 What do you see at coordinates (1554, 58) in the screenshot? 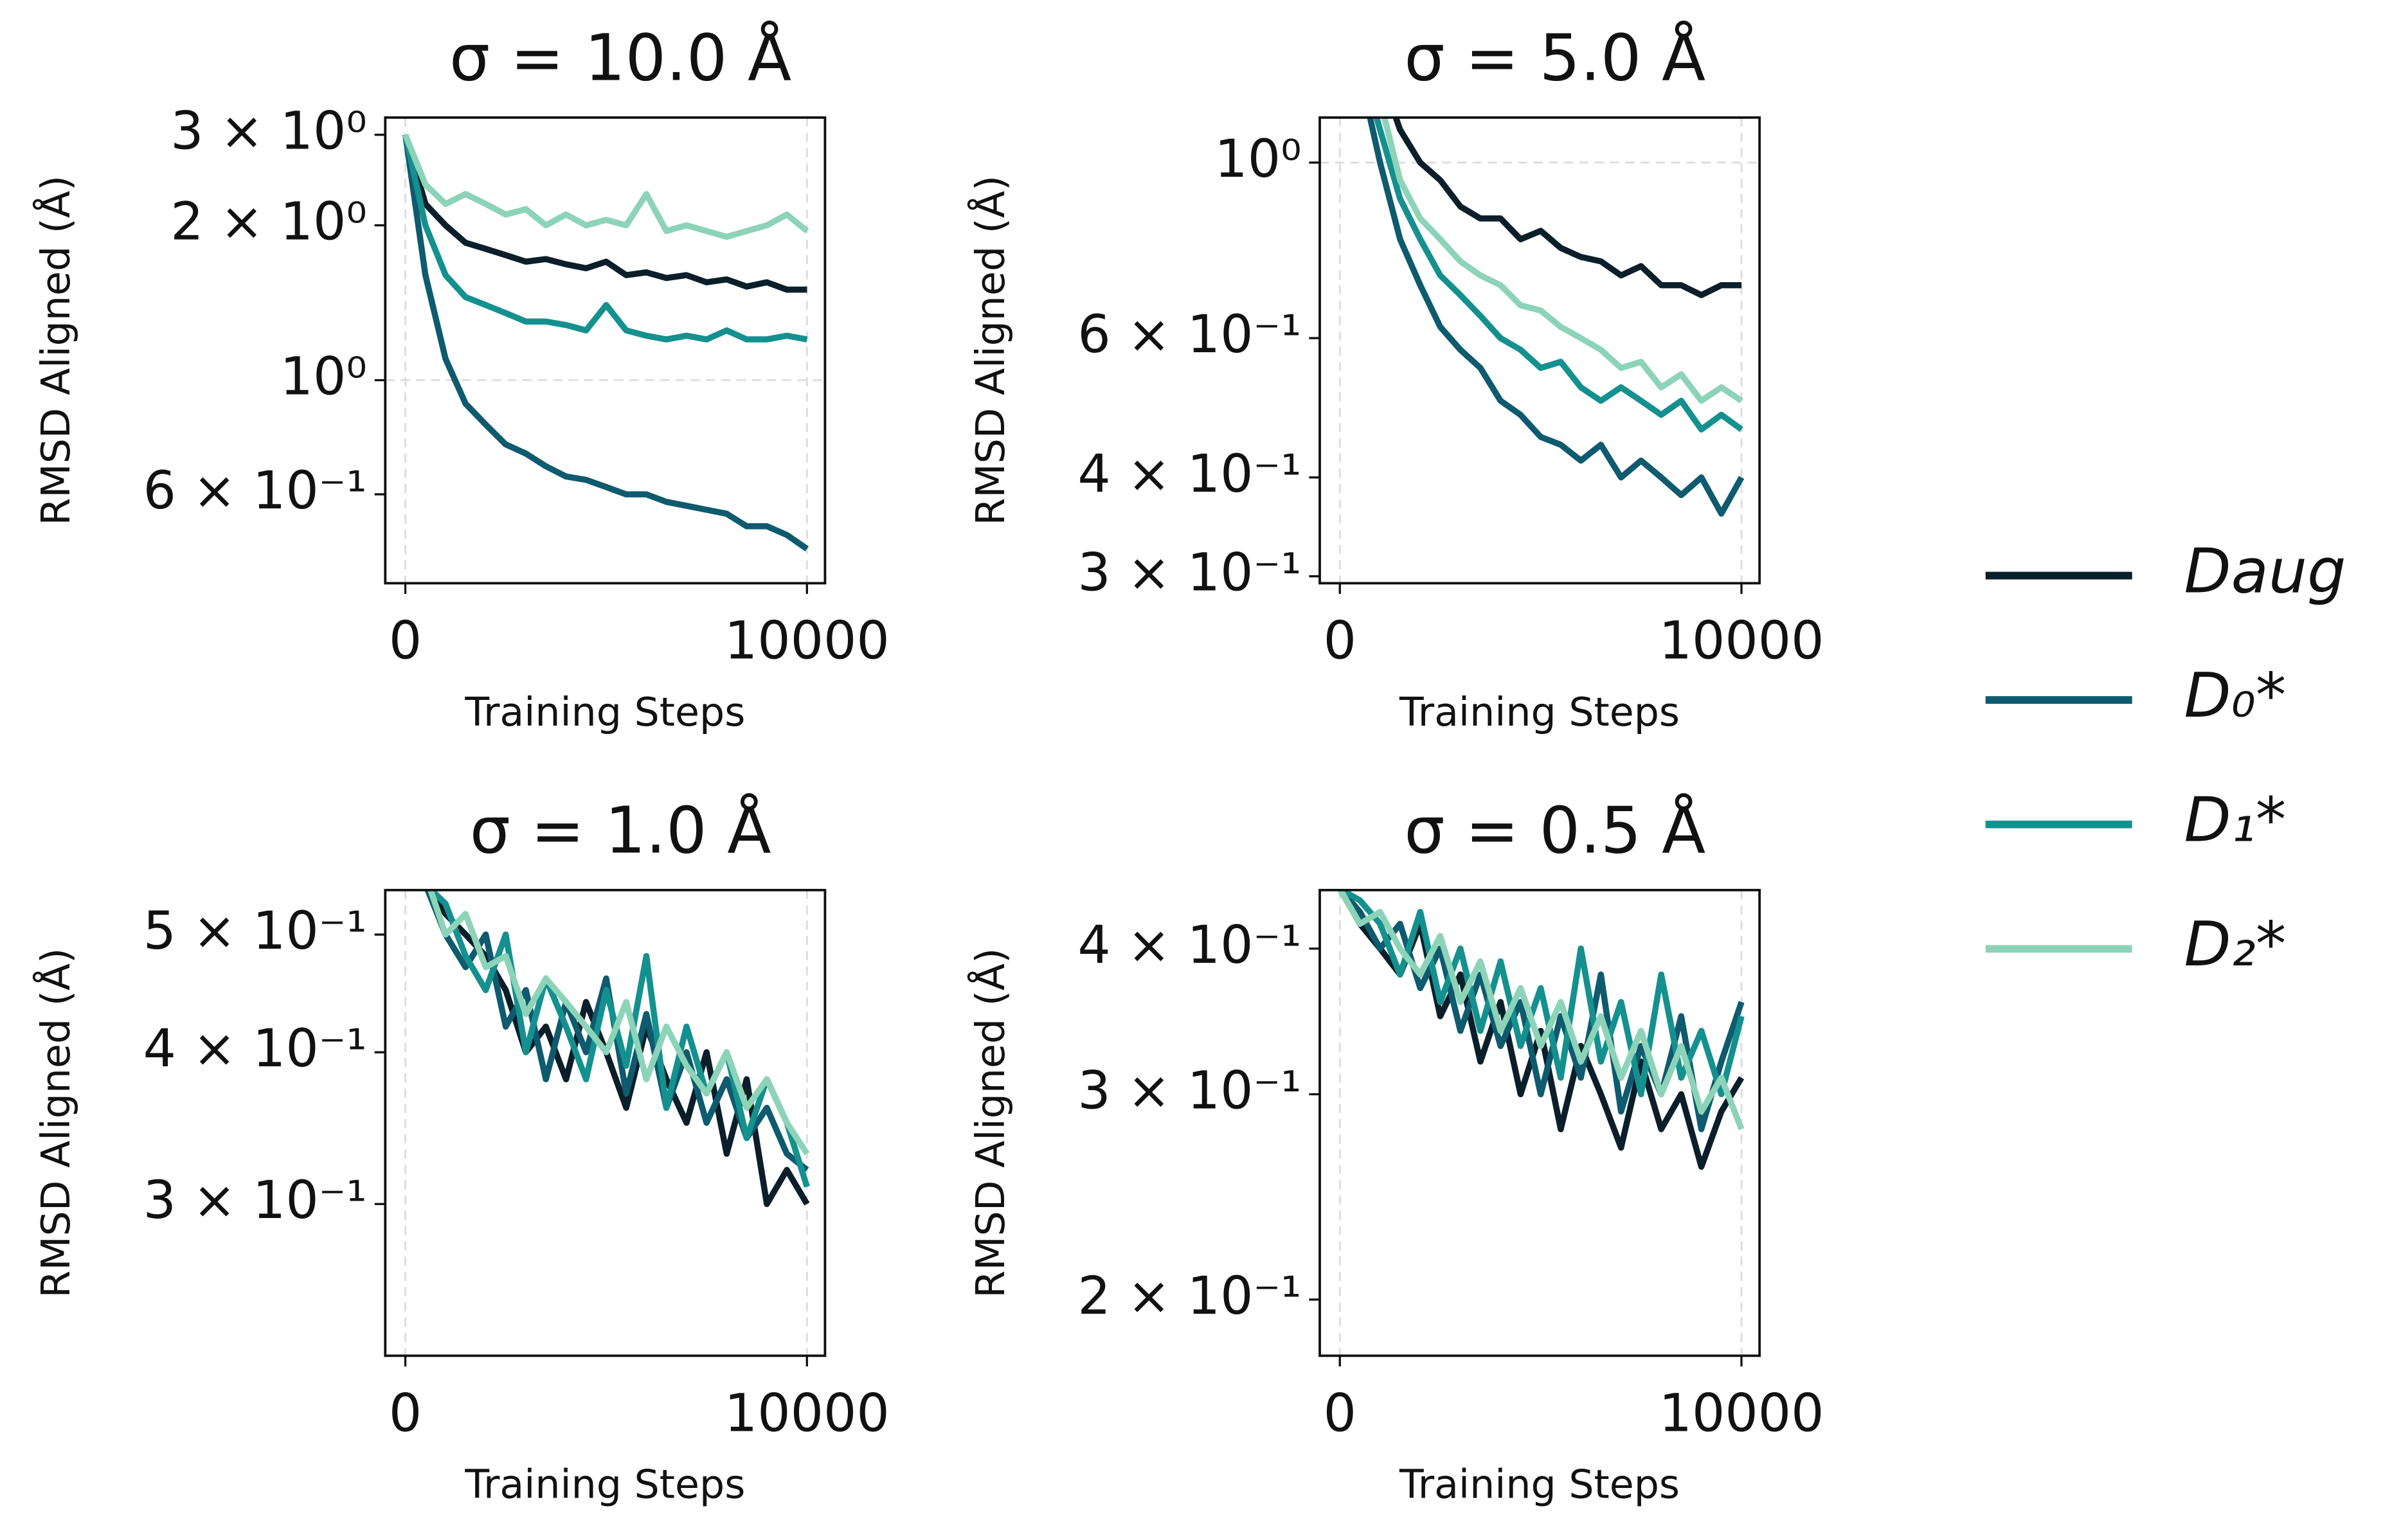
I see `chart-title: σ = 5.0 Å` at bounding box center [1554, 58].